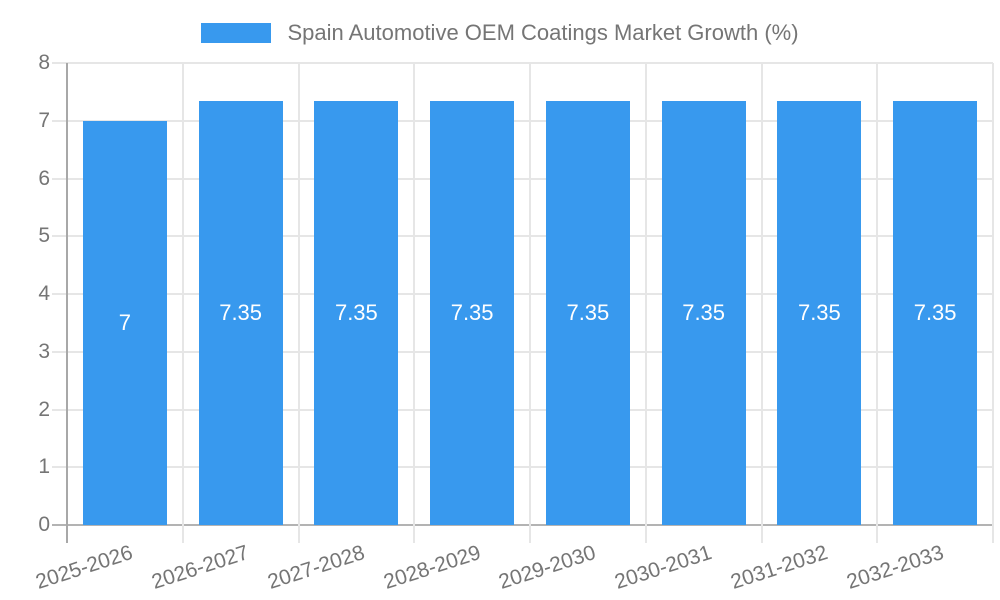 This screenshot has height=600, width=1000. Describe the element at coordinates (44, 351) in the screenshot. I see `y-axis-tick-label: 3` at that location.